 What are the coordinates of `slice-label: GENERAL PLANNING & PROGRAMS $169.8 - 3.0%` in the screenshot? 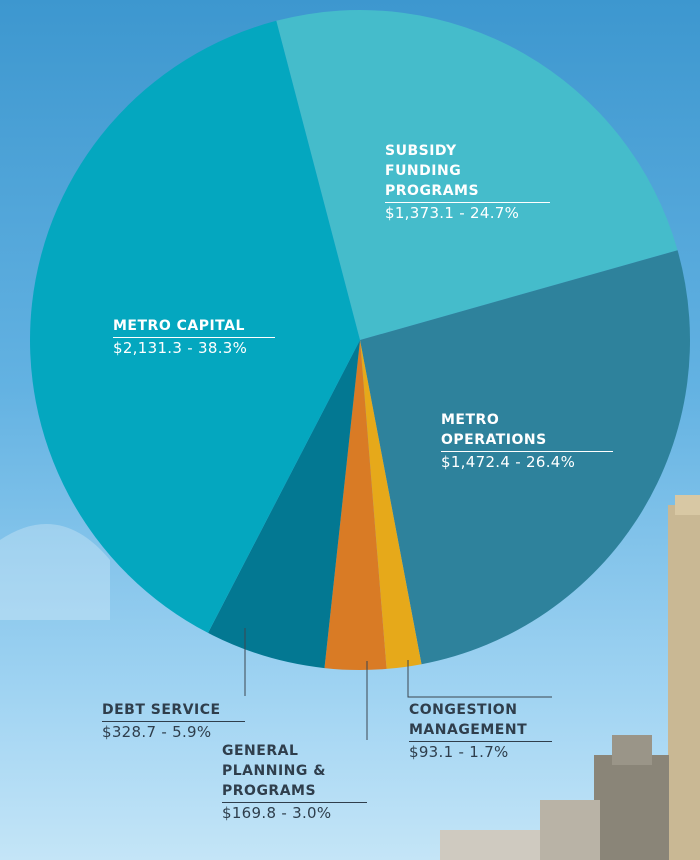 It's located at (294, 782).